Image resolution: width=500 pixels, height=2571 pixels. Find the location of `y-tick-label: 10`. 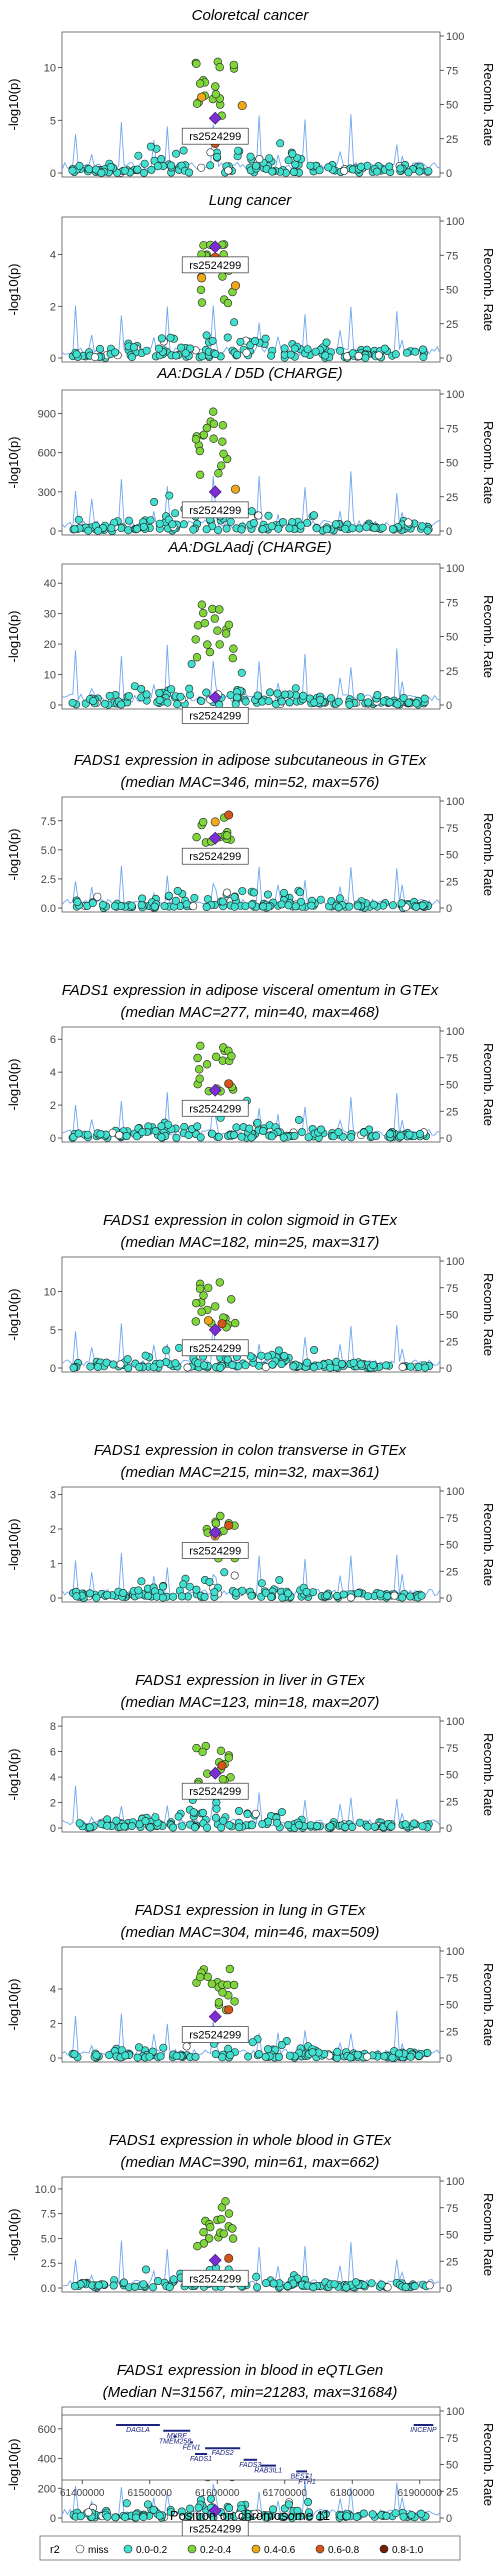

y-tick-label: 10 is located at coordinates (50, 676).